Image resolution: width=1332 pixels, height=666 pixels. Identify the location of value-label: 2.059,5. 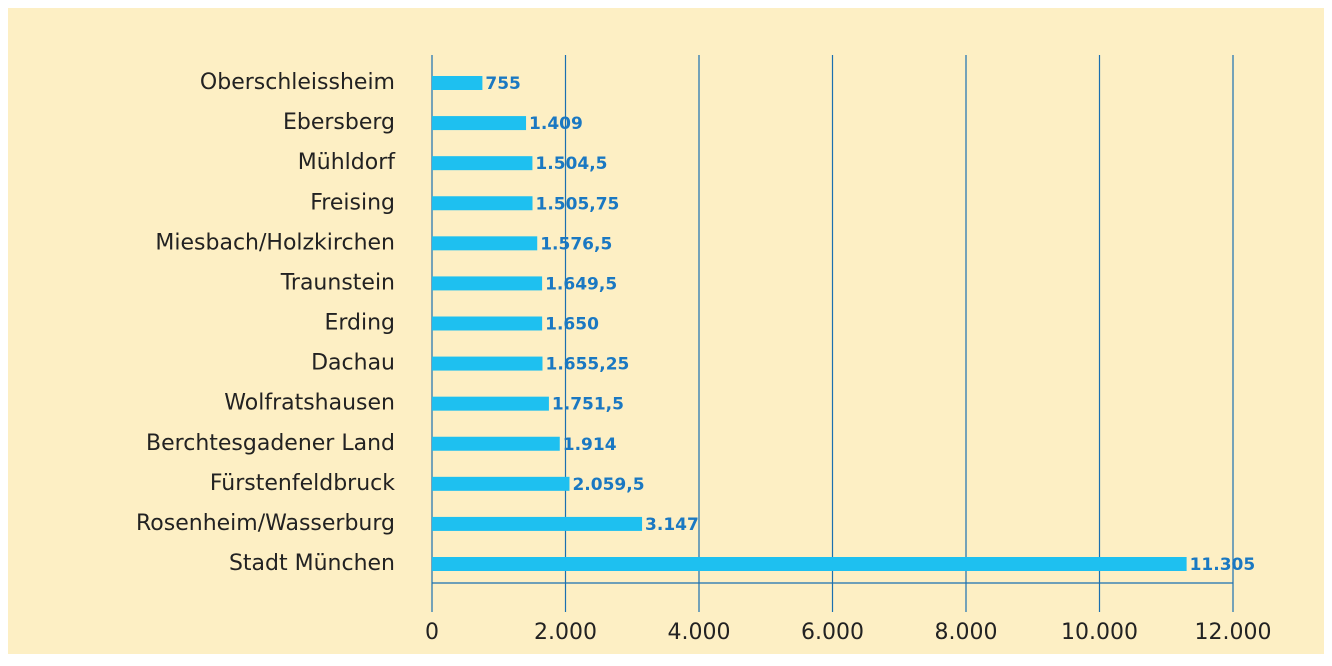
(608, 485).